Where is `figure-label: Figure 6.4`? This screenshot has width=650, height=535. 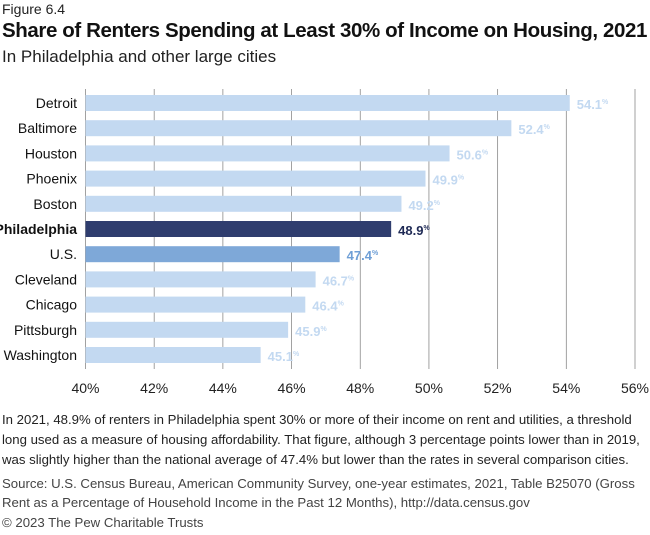 figure-label: Figure 6.4 is located at coordinates (34, 9).